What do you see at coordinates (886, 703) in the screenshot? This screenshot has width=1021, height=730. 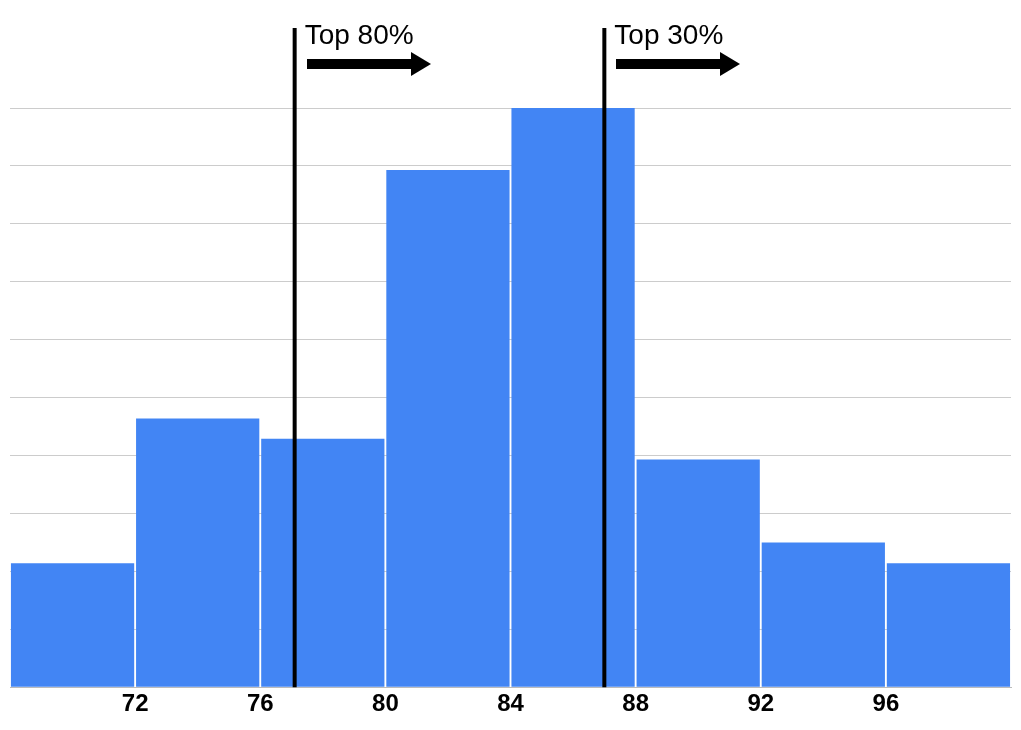 I see `x-tick-label: 96` at bounding box center [886, 703].